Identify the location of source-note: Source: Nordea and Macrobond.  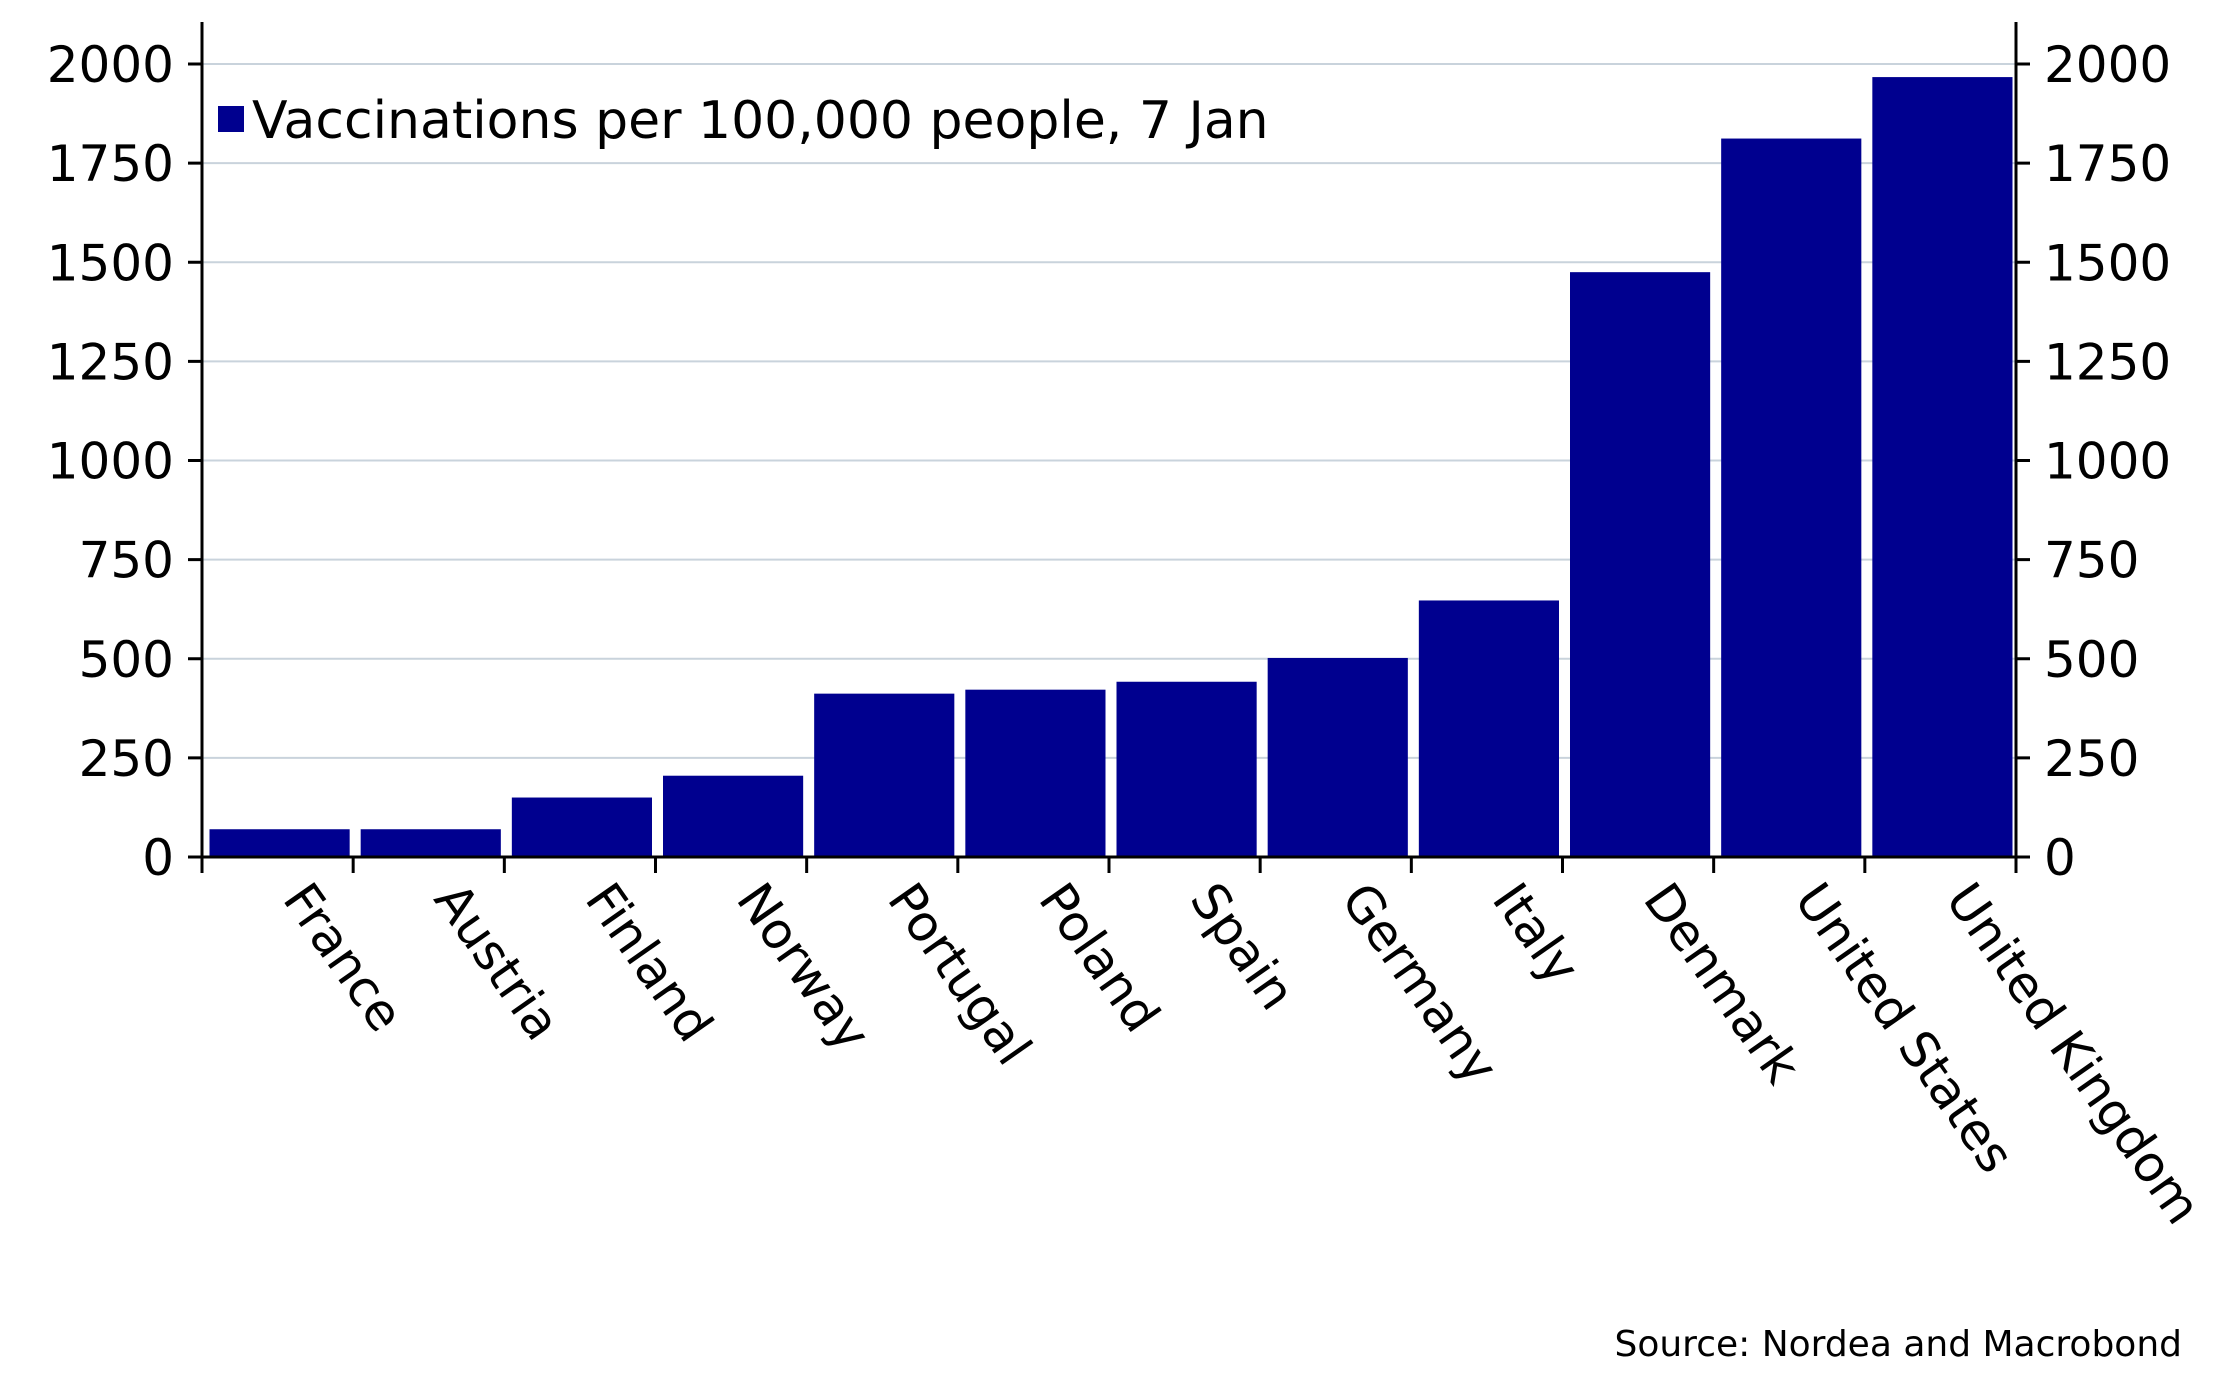
(1898, 1344).